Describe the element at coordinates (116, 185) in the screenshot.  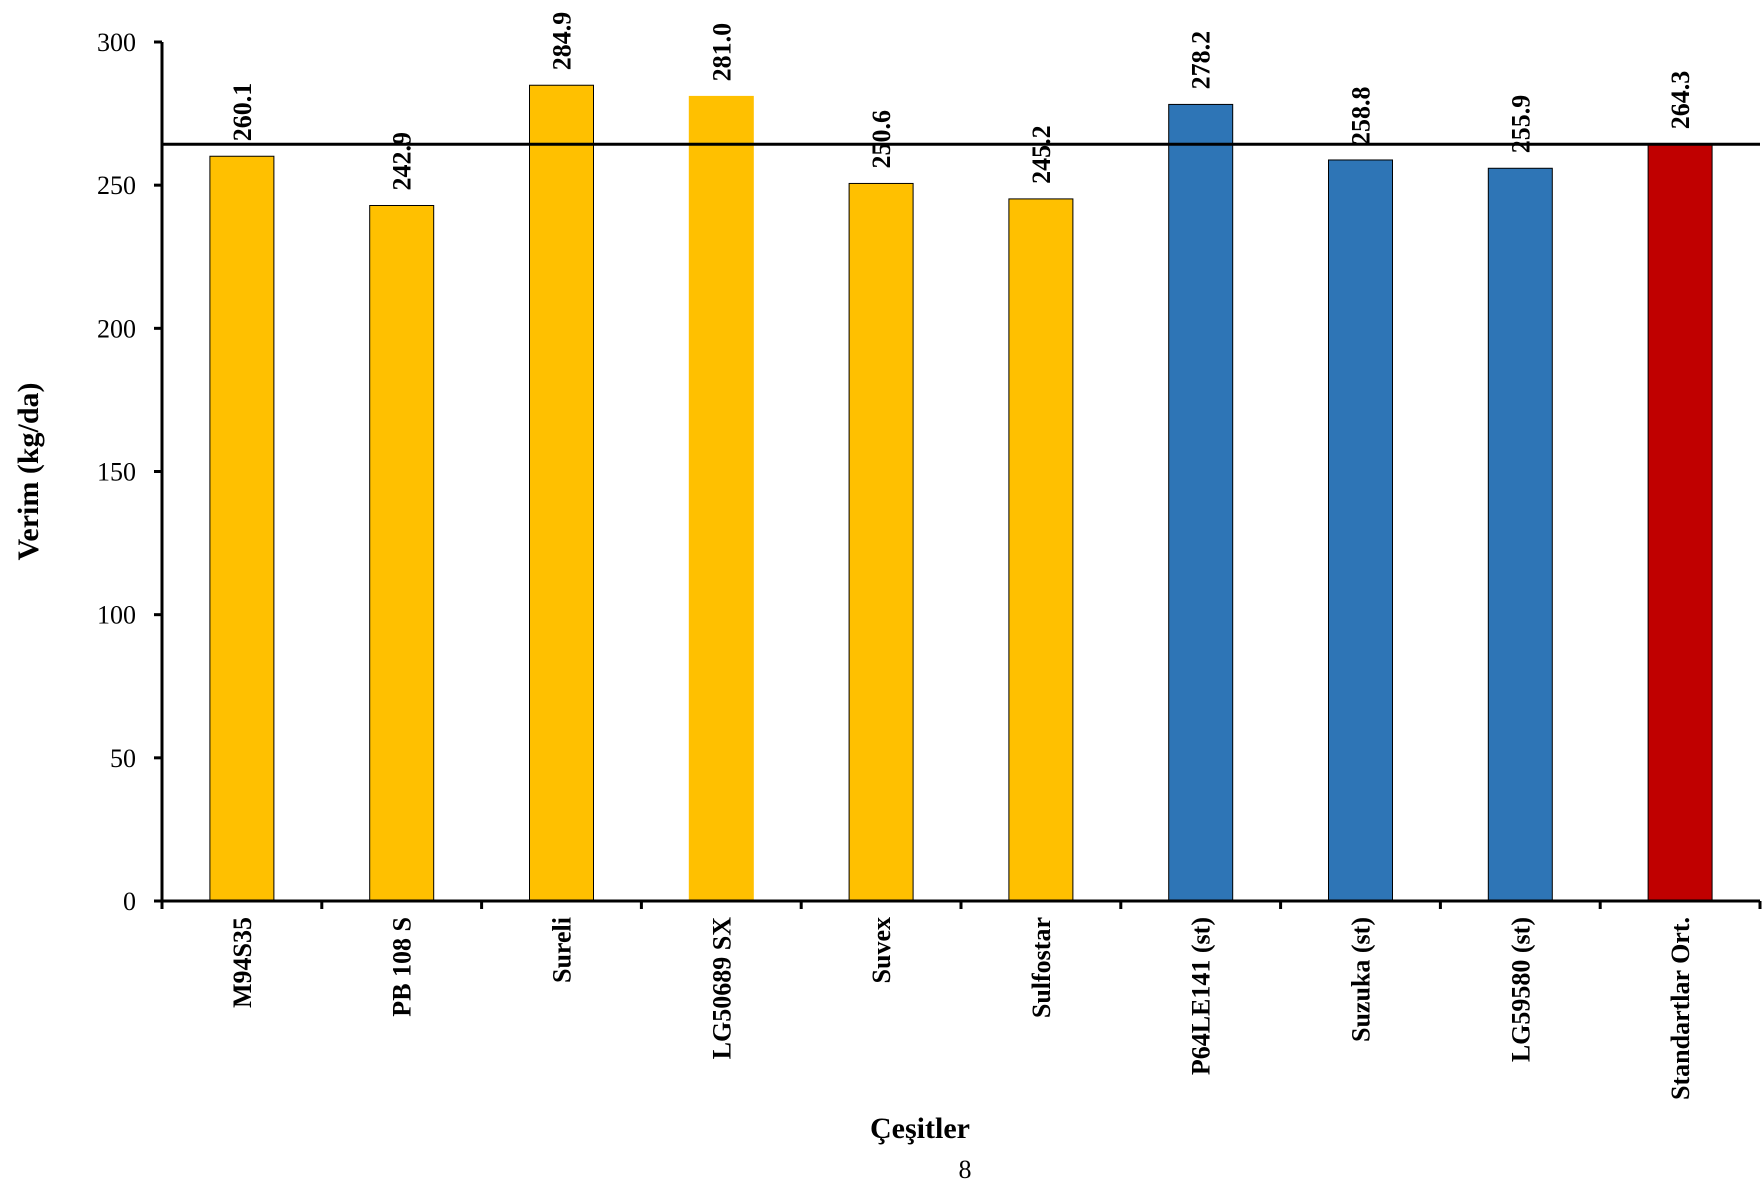
I see `y-tick-label: 250` at that location.